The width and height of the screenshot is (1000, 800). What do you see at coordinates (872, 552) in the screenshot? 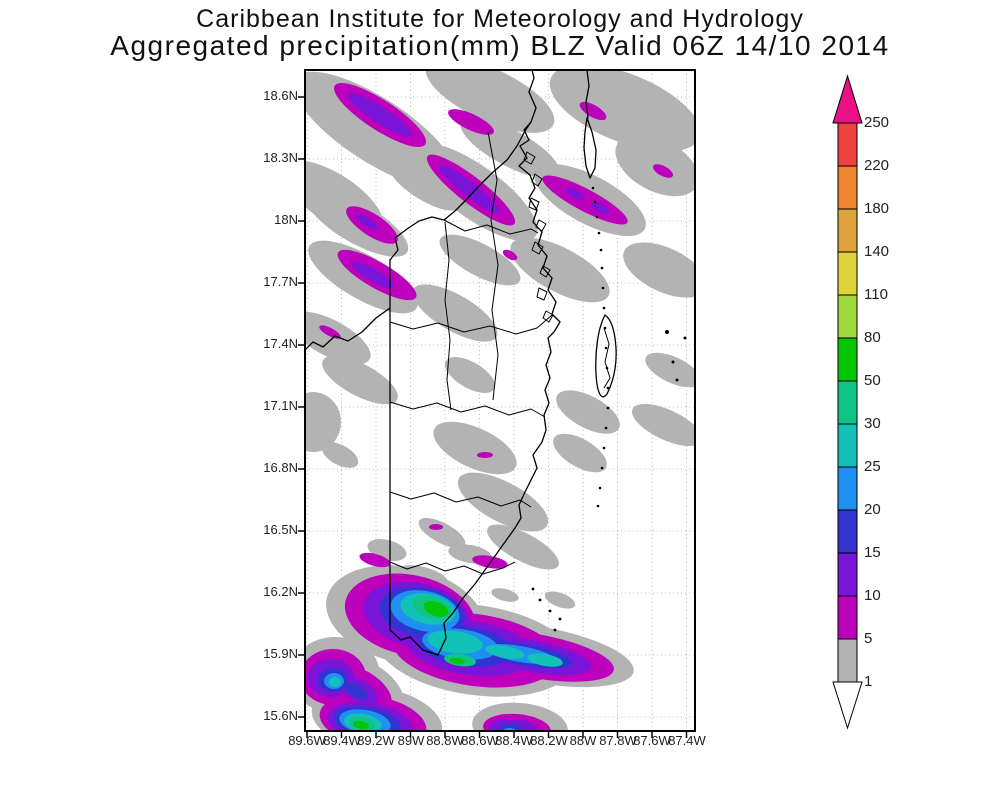
I see `colorbar-level-label: 15` at bounding box center [872, 552].